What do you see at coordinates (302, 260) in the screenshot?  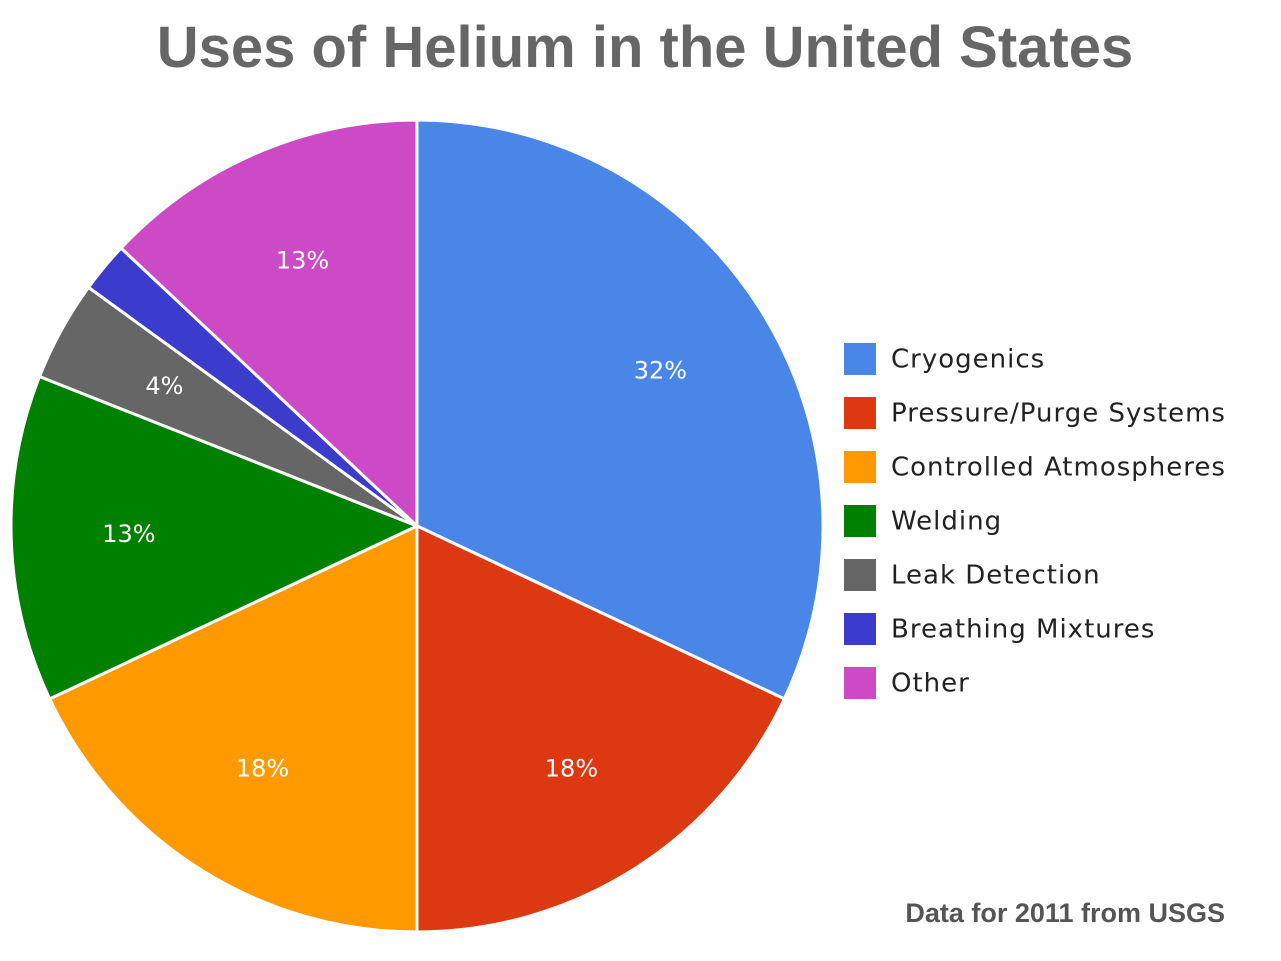 I see `slice-label-other: 13%` at bounding box center [302, 260].